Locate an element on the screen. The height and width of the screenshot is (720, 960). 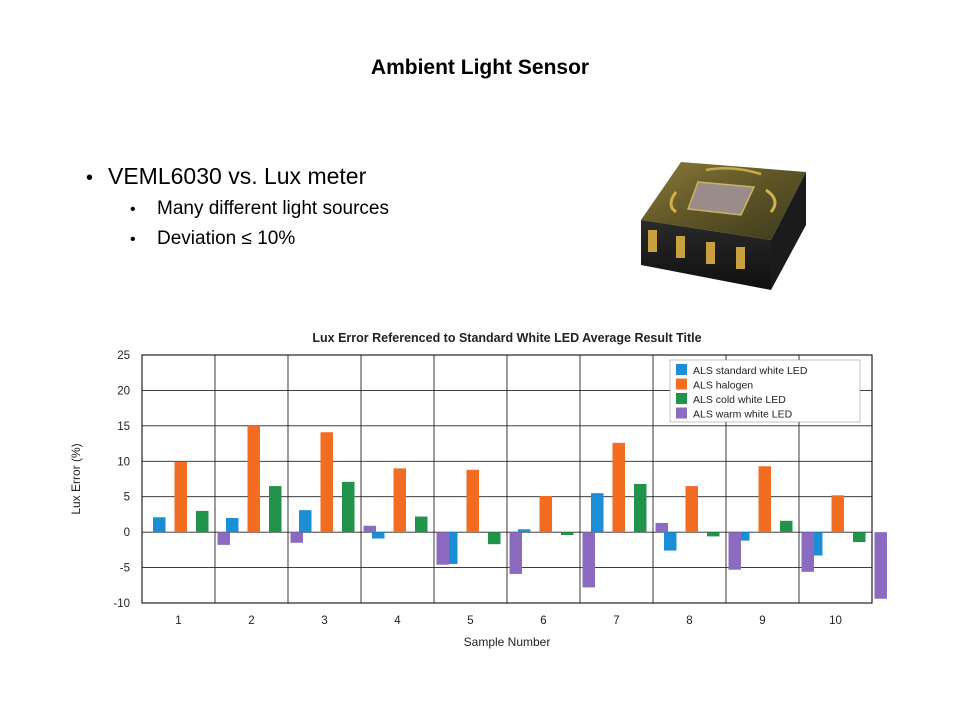
sensor-chip-image is located at coordinates (723, 227).